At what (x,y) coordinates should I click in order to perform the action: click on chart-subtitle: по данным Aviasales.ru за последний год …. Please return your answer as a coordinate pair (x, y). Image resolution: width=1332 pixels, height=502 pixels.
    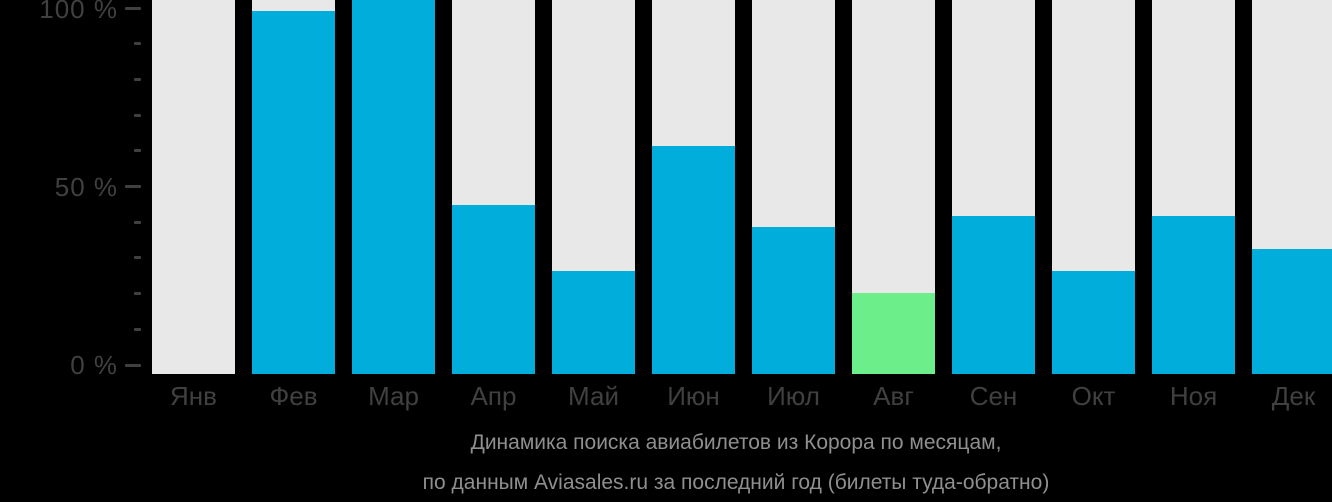
    Looking at the image, I should click on (736, 482).